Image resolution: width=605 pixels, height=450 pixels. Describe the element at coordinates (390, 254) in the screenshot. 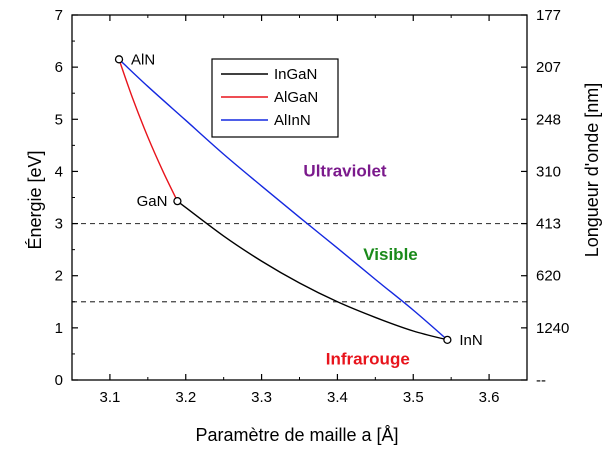

I see `region-label-visible: Visible` at that location.